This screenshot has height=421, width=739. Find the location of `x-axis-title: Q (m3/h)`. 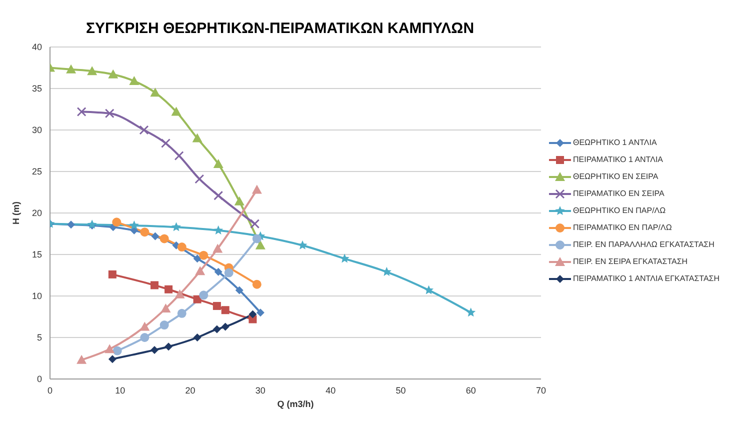

x-axis-title: Q (m3/h) is located at coordinates (295, 404).